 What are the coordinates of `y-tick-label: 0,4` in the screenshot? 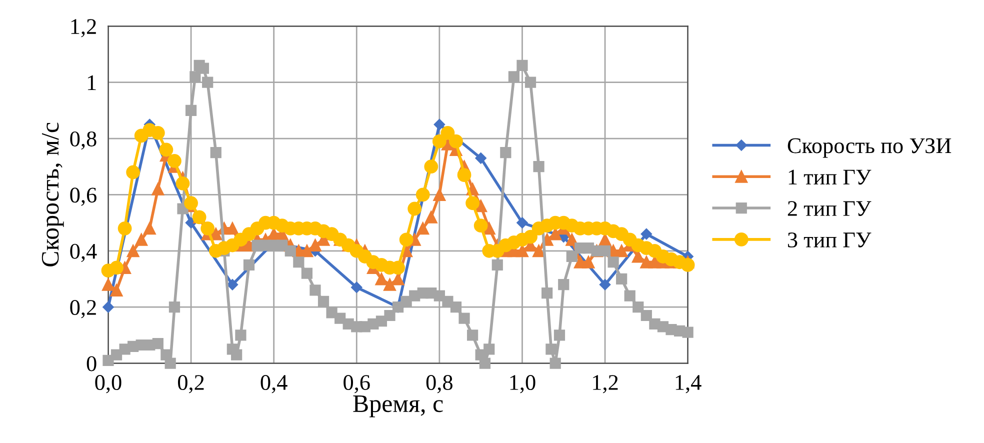 It's located at (83, 253).